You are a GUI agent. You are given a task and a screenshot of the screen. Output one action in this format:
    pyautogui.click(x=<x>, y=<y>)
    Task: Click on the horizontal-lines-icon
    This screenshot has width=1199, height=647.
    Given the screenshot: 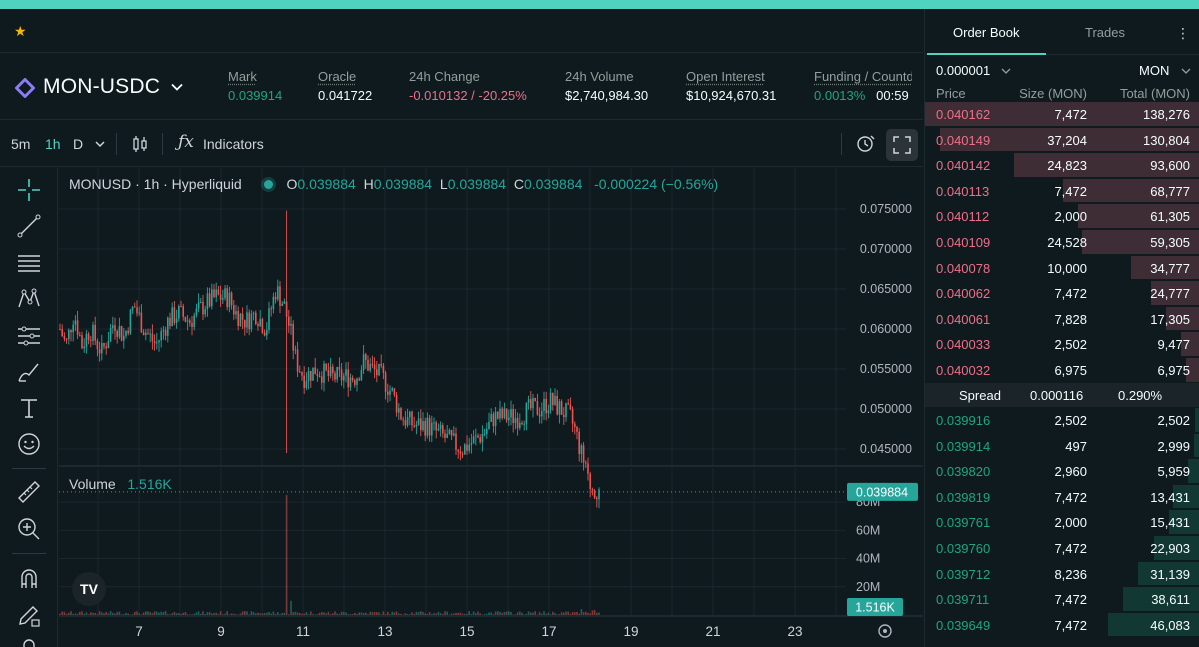 What is the action you would take?
    pyautogui.click(x=29, y=263)
    